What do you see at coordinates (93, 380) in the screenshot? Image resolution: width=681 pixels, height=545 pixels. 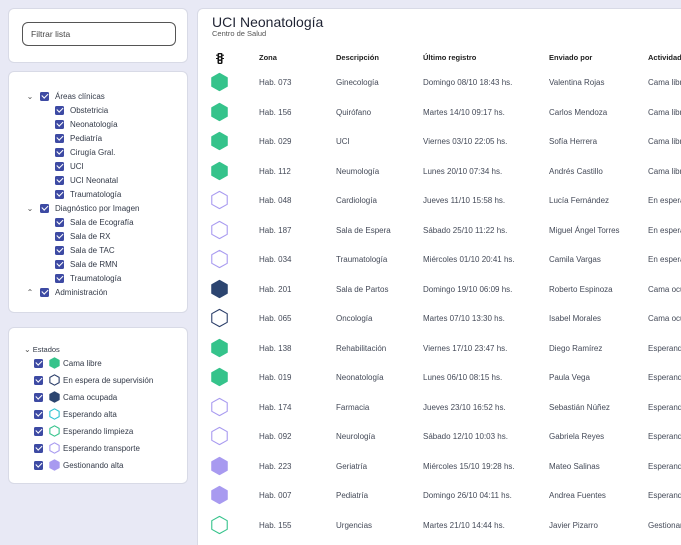 I see `legend-item-espera: En espera de supervisión` at bounding box center [93, 380].